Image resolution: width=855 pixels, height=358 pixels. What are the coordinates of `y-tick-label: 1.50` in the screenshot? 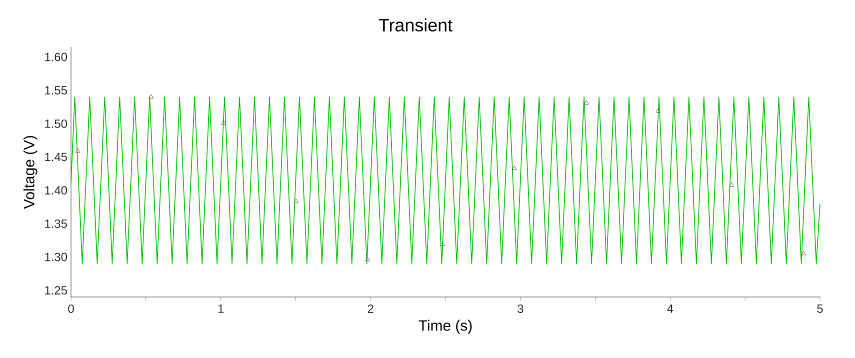 It's located at (56, 123).